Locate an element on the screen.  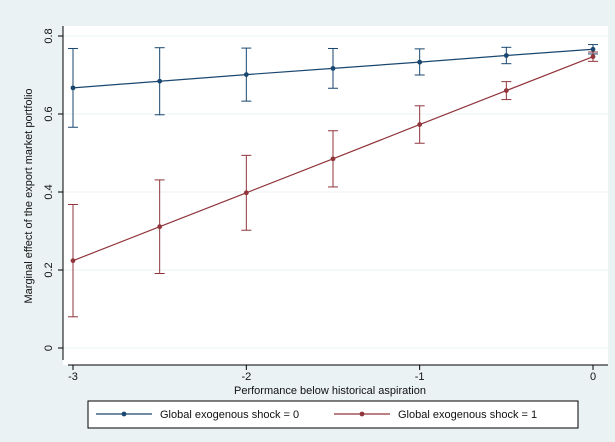
x-axis-title: Performance below historical aspiration is located at coordinates (330, 391).